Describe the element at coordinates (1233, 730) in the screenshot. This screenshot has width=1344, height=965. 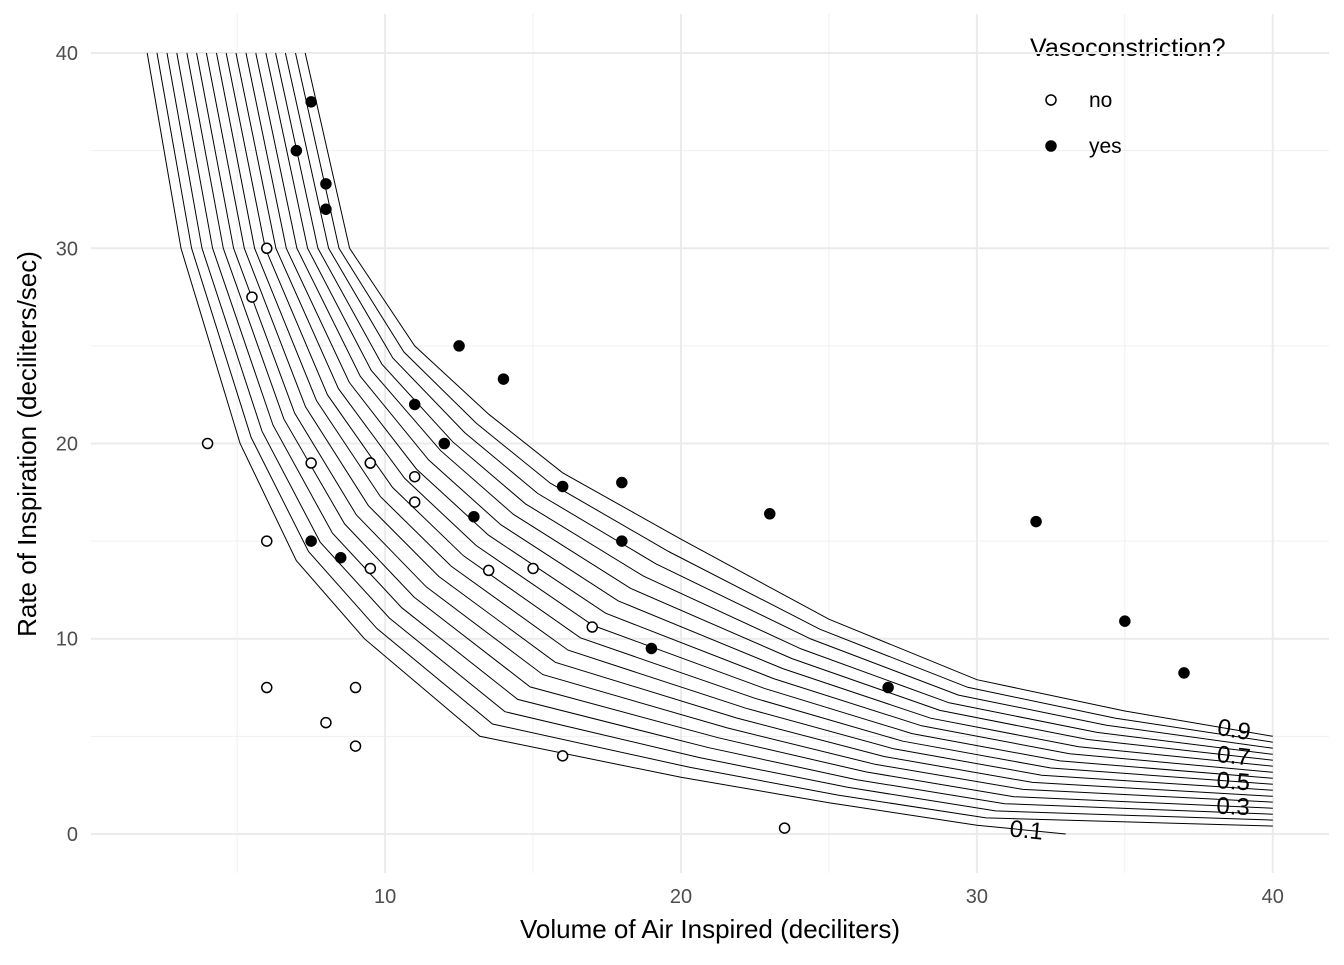
I see `contour-label: 0.9` at that location.